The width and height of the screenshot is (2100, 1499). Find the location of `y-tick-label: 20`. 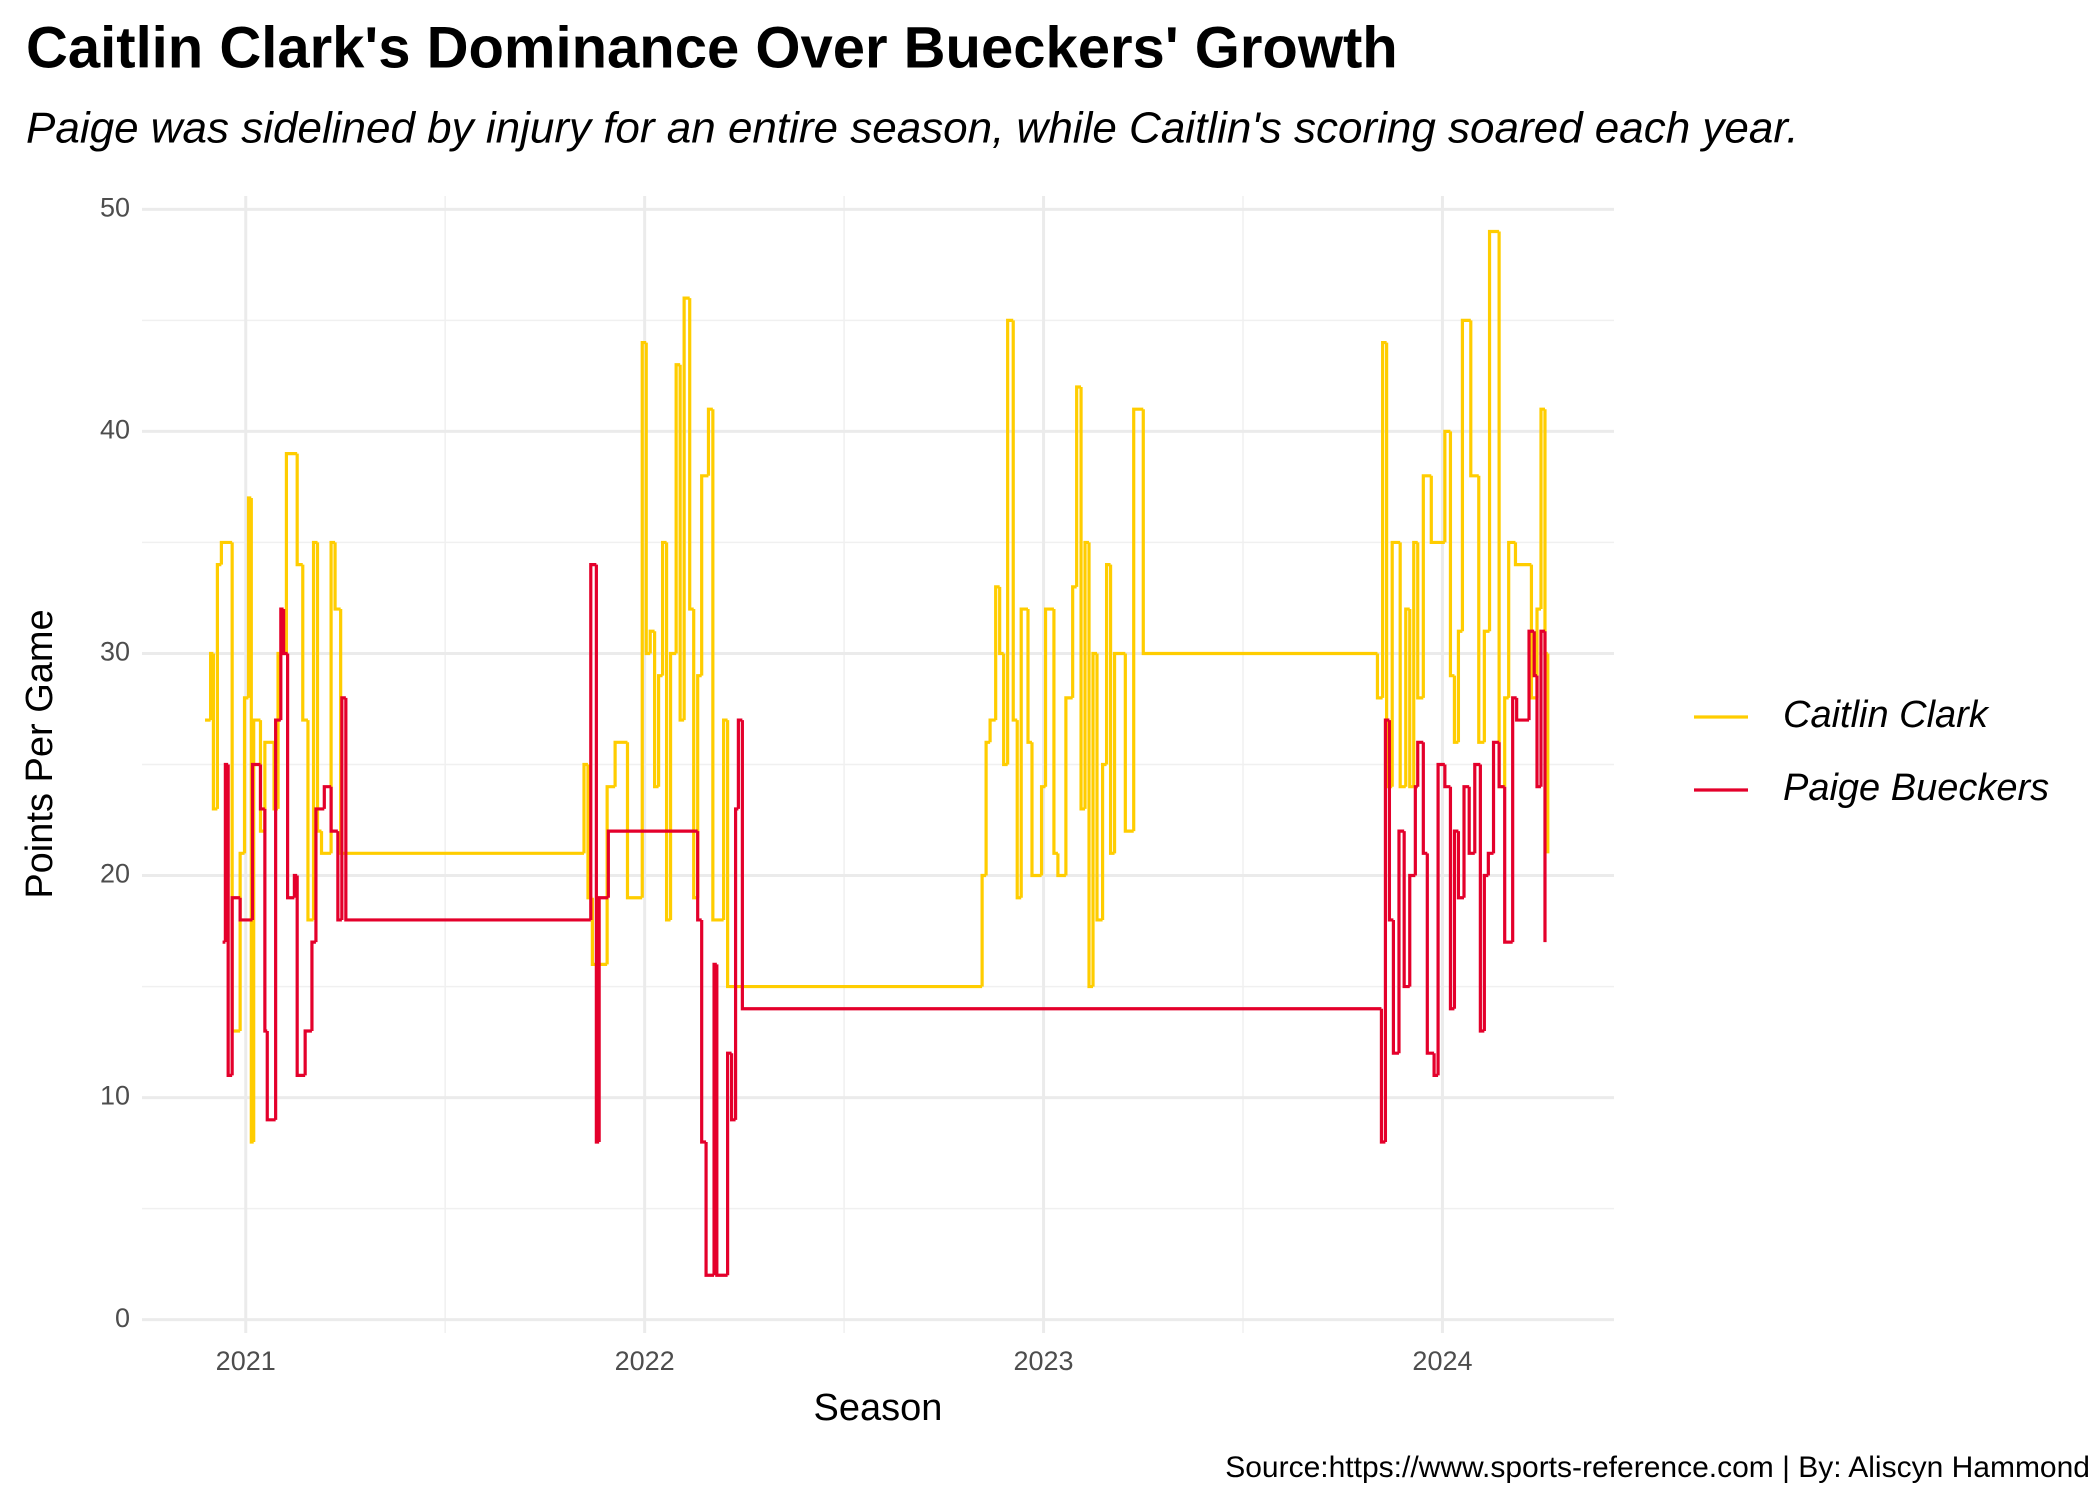

y-tick-label: 20 is located at coordinates (115, 874).